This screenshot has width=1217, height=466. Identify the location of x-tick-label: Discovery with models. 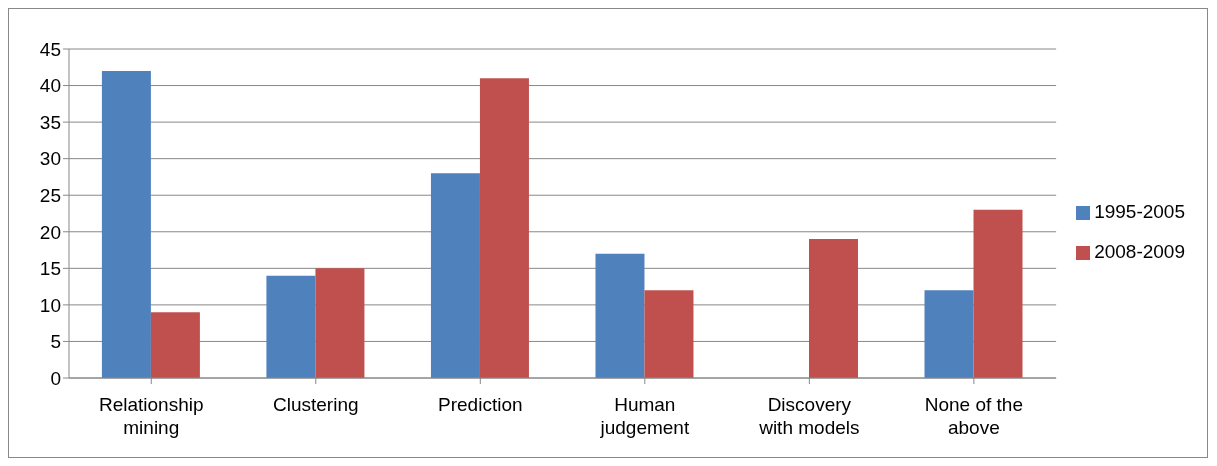
(809, 416).